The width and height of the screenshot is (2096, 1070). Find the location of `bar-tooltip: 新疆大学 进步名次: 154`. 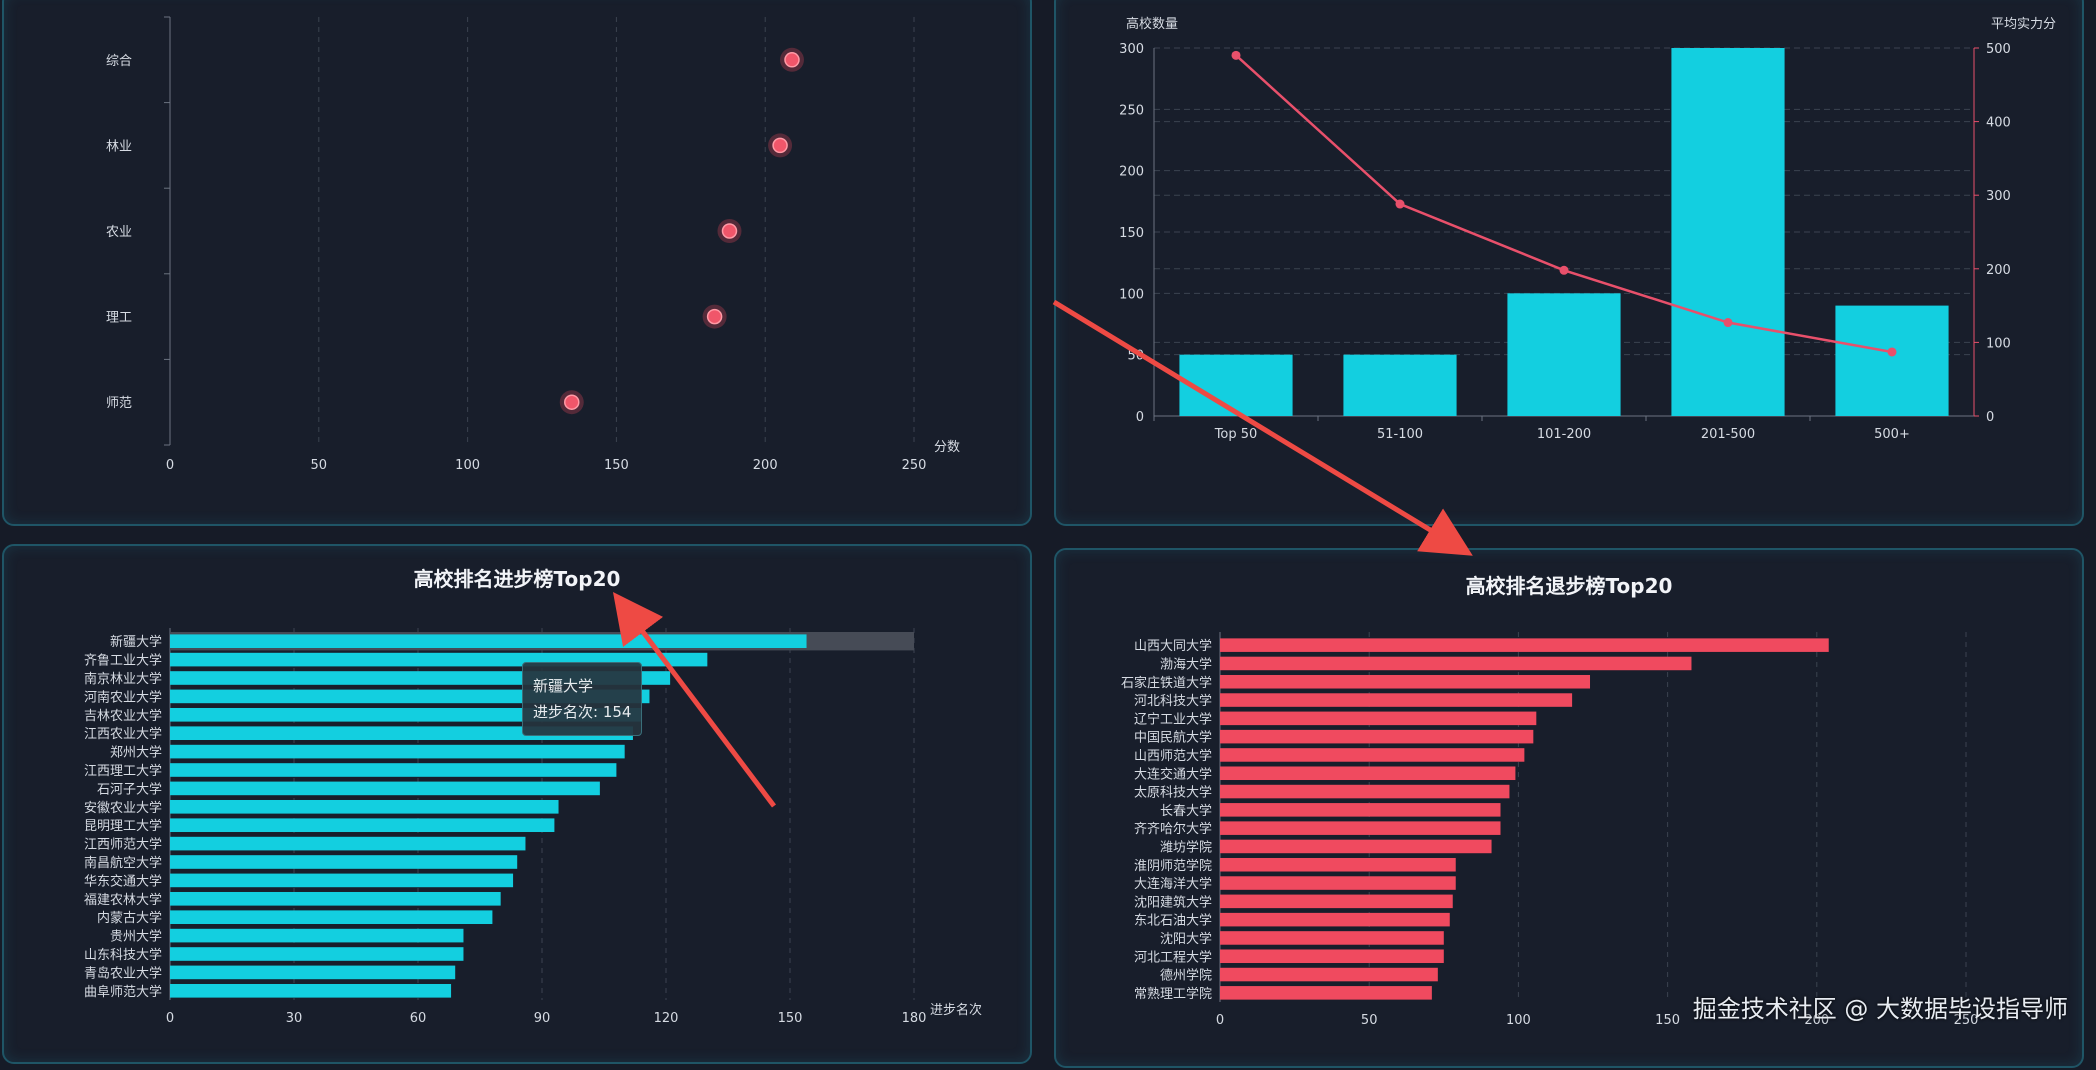

bar-tooltip: 新疆大学 进步名次: 154 is located at coordinates (582, 699).